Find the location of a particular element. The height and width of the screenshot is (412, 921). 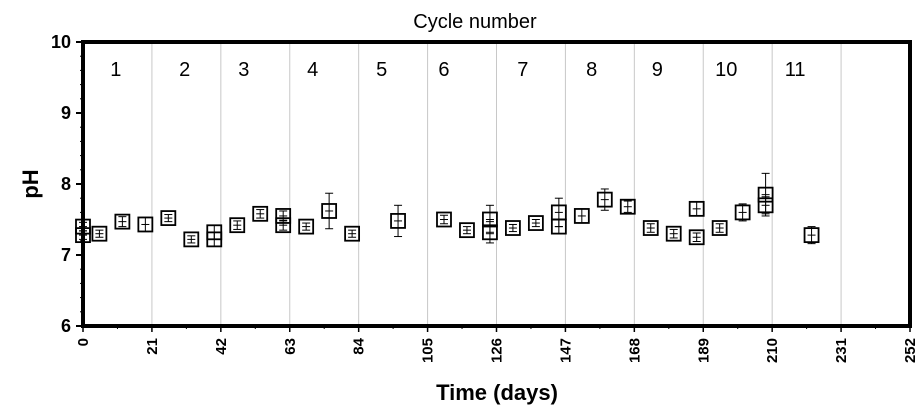

cycle-label: 6 is located at coordinates (443, 70).